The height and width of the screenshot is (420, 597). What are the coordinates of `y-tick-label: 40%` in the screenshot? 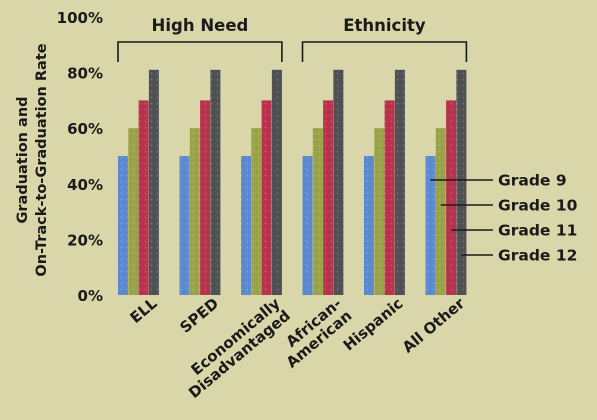 It's located at (85, 185).